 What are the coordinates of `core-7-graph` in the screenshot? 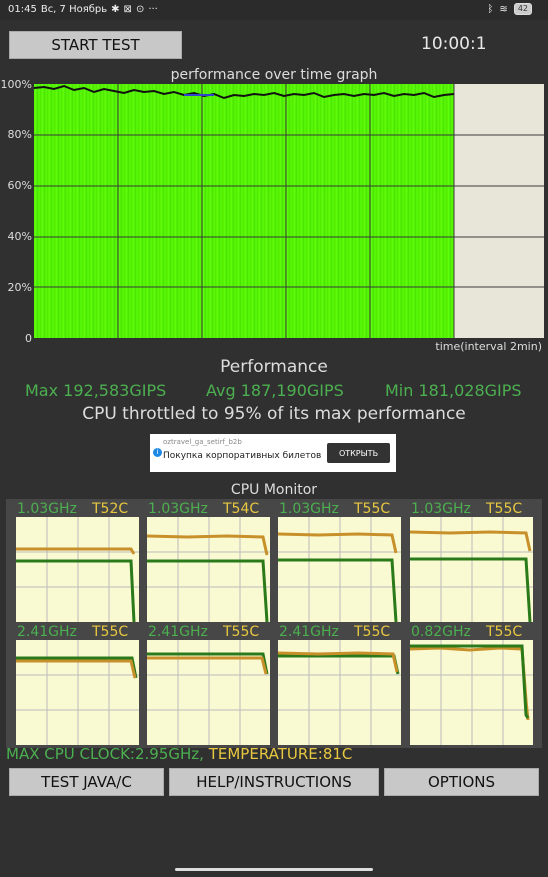 It's located at (339, 692).